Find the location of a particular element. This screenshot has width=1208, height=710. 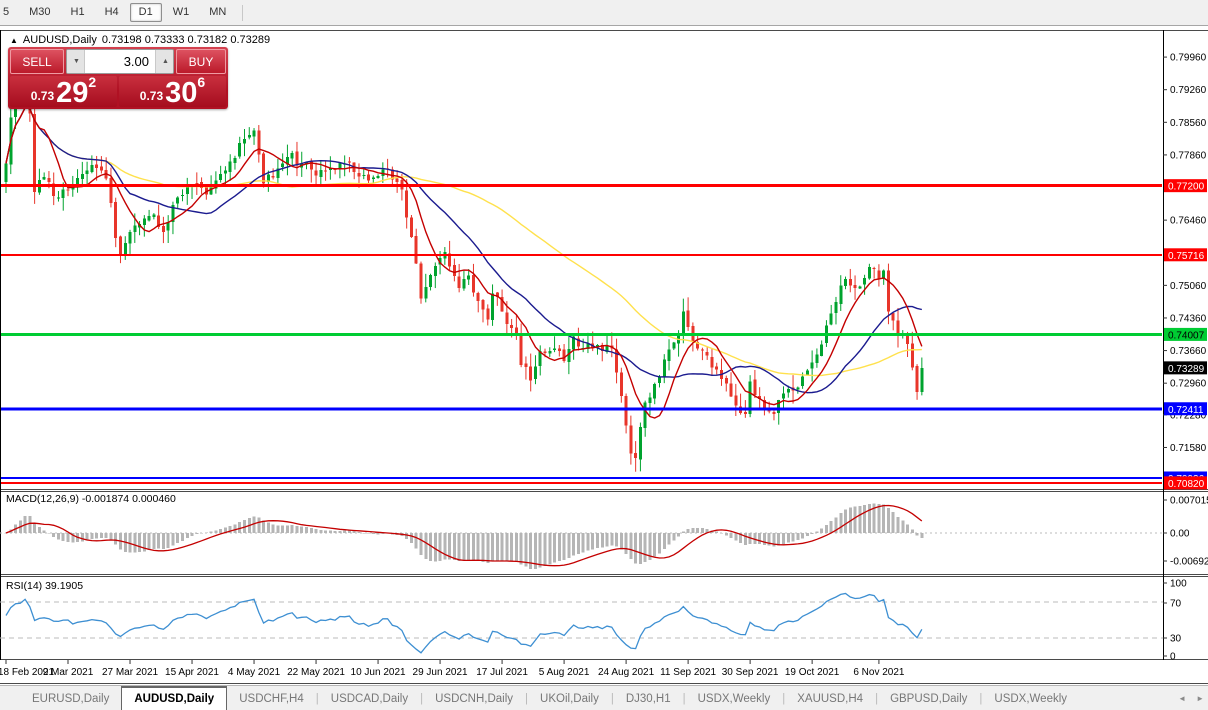

svg-text: 0.73660 is located at coordinates (1188, 351).